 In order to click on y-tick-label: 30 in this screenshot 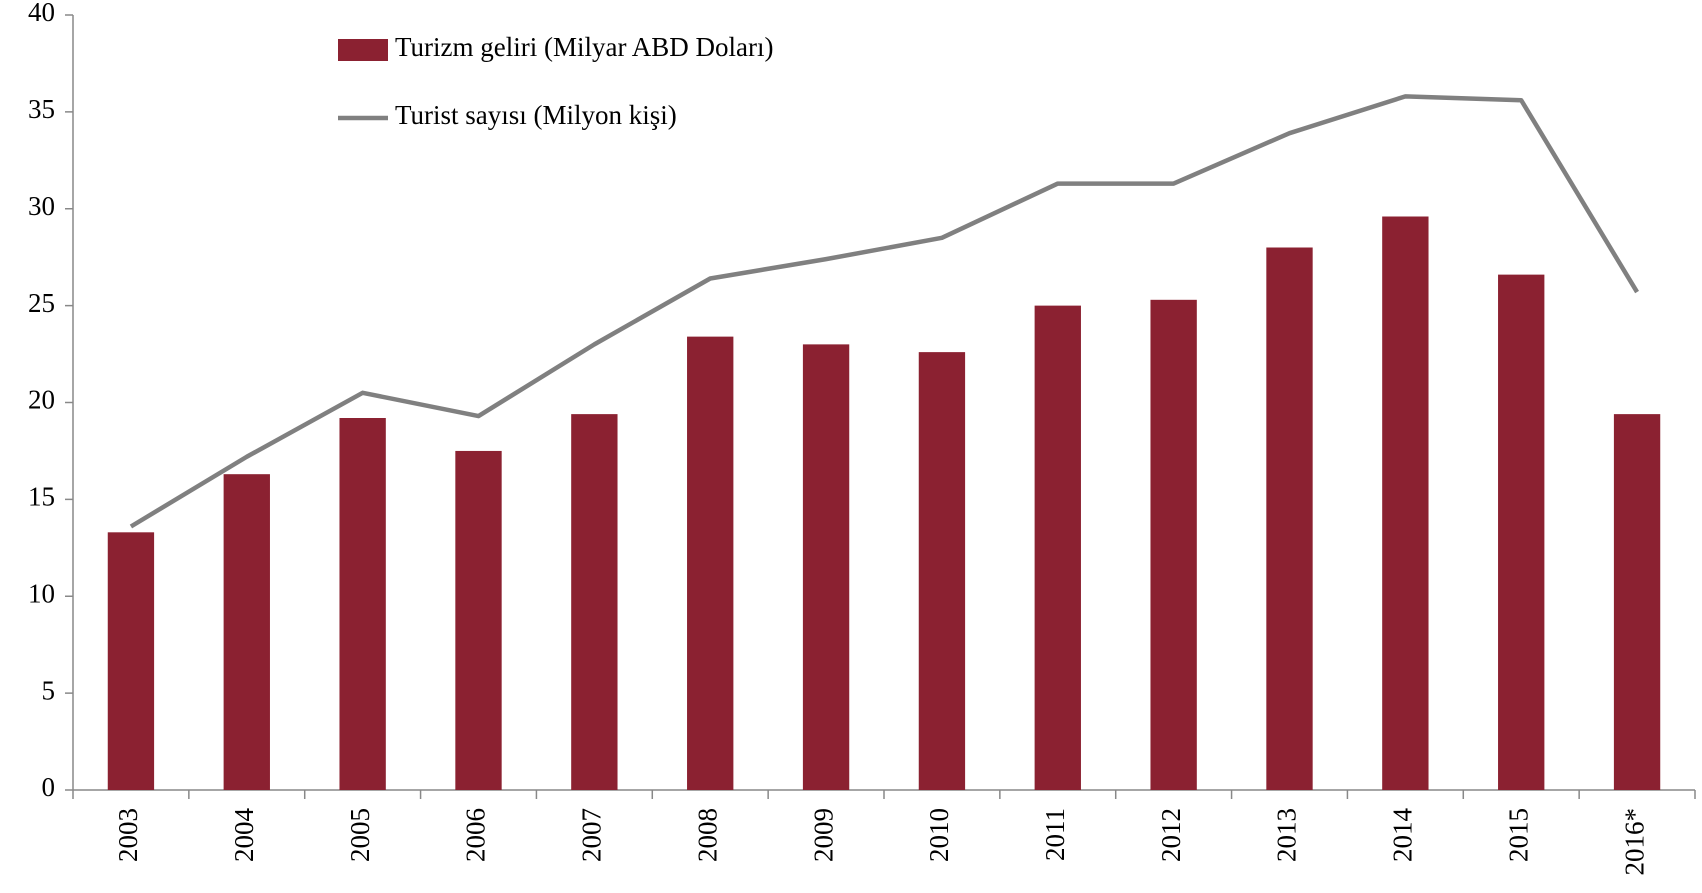, I will do `click(41, 206)`.